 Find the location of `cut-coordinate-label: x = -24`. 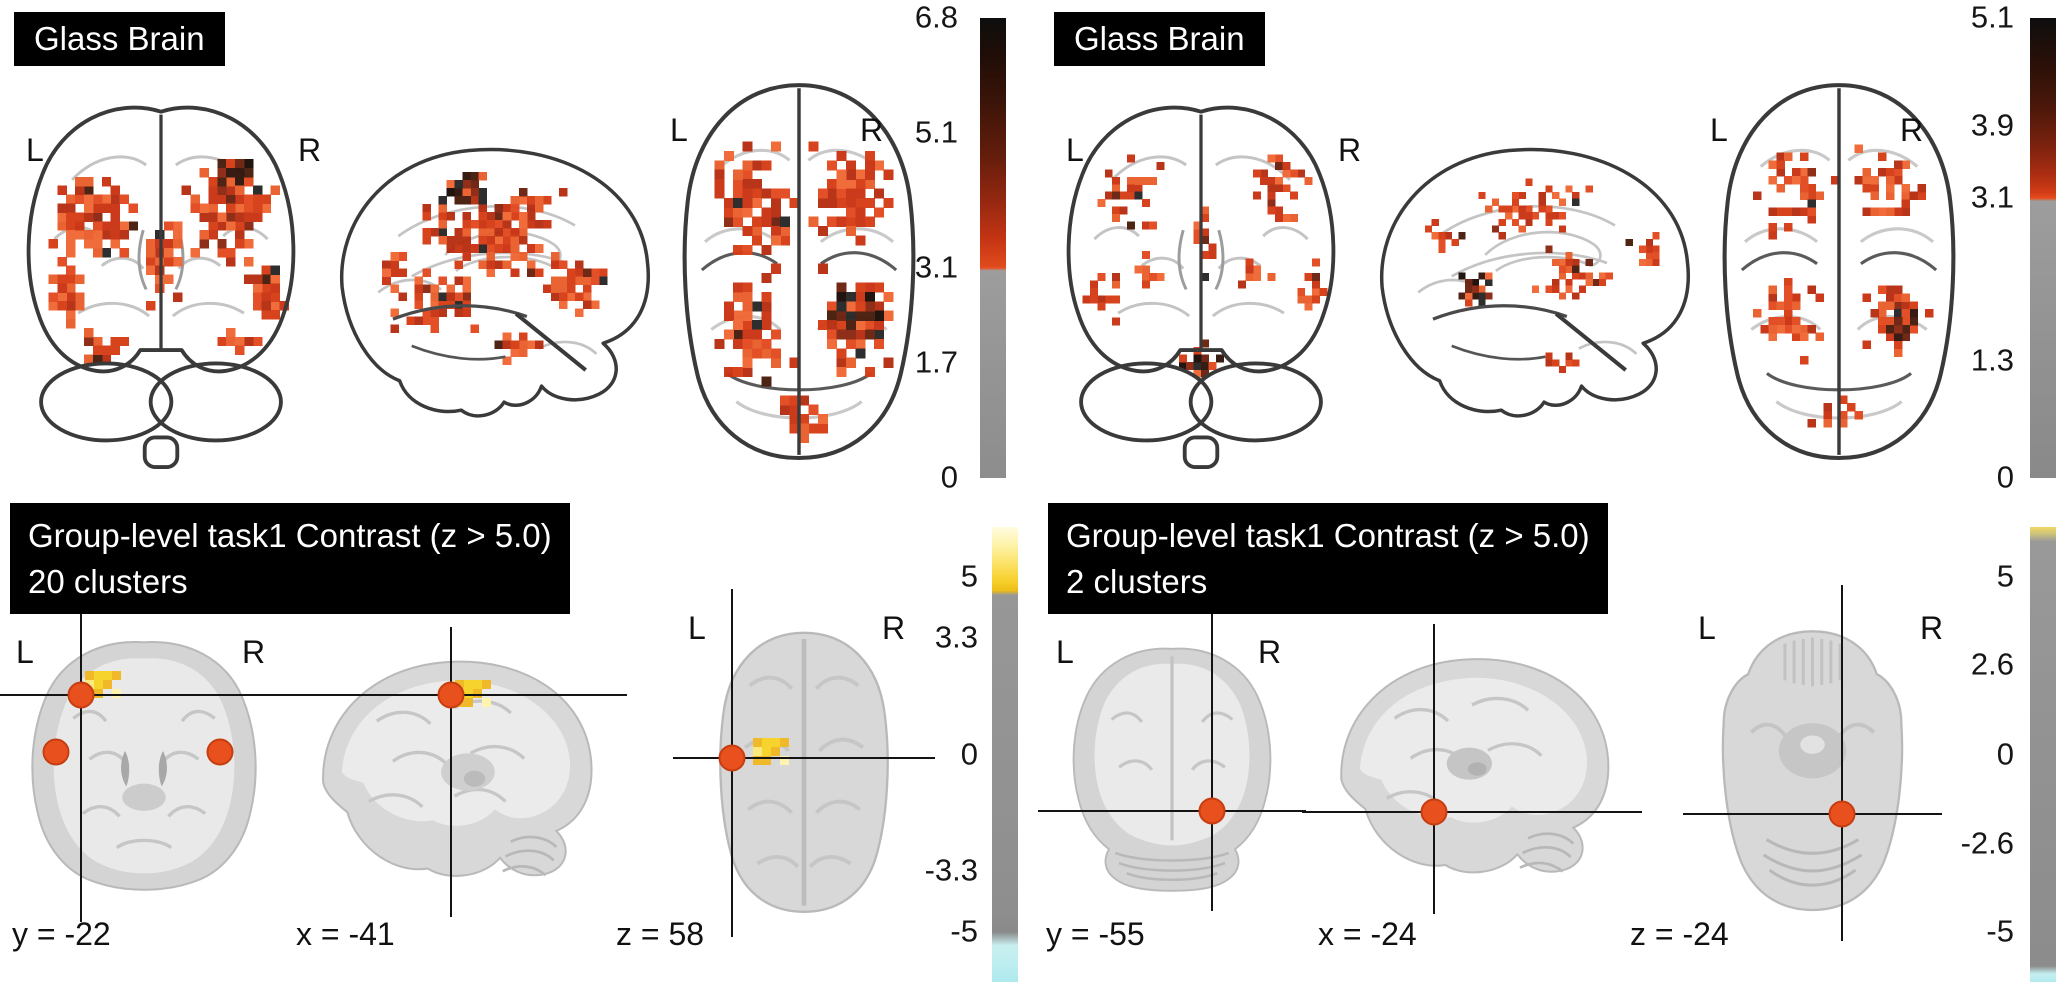

cut-coordinate-label: x = -24 is located at coordinates (1367, 934).